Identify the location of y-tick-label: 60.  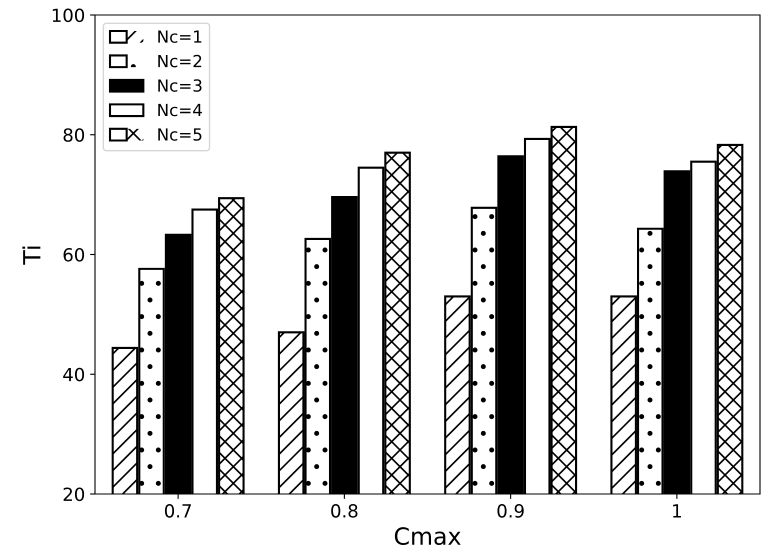
(74, 255).